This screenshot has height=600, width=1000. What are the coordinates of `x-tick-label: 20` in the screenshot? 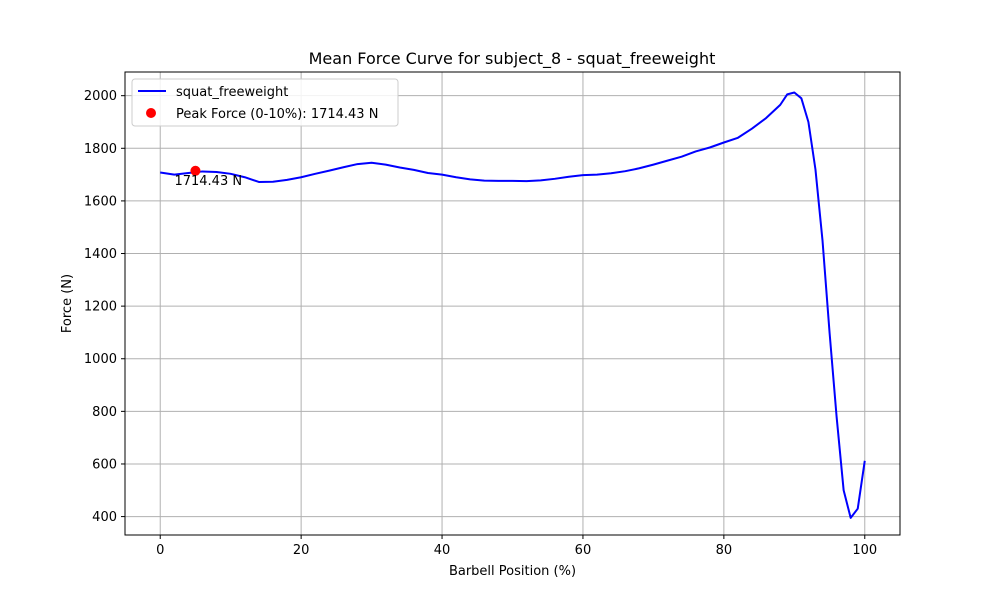 It's located at (301, 550).